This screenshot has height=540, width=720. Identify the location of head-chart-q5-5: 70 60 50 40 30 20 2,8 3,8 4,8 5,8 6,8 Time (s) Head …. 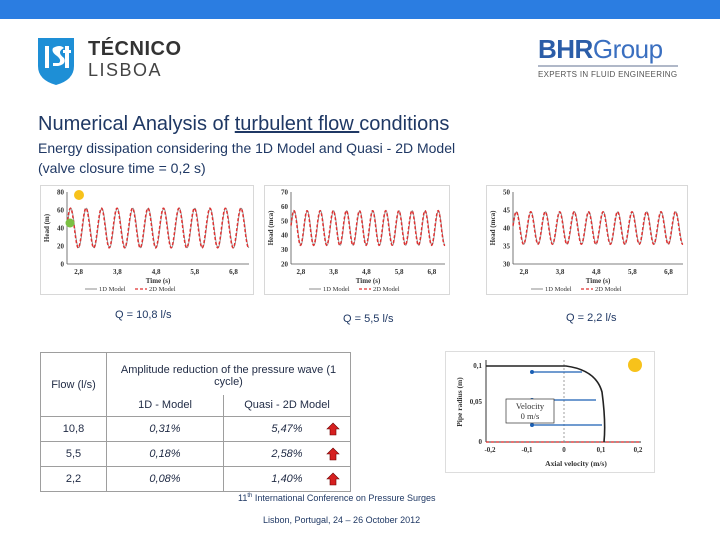
(357, 240).